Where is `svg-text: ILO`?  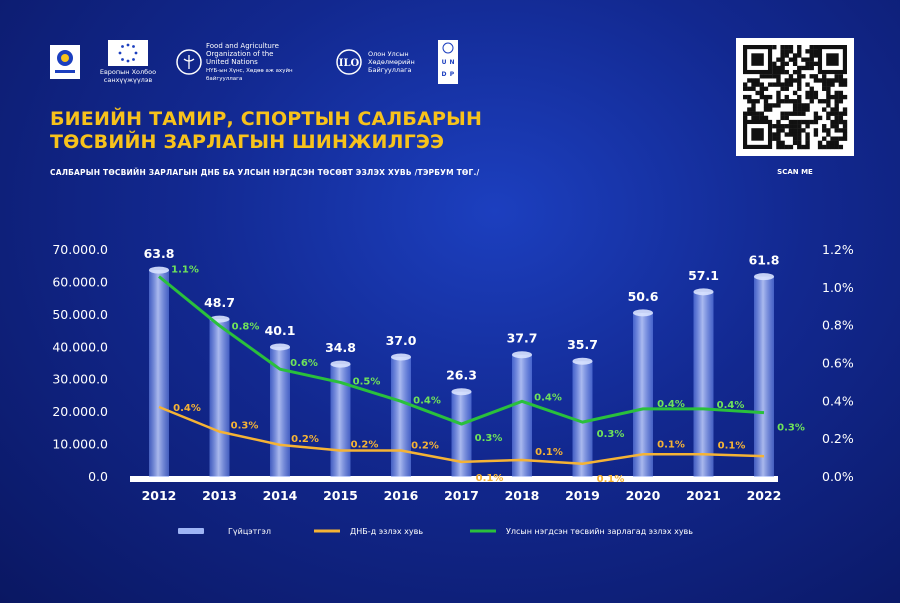
svg-text: ILO is located at coordinates (349, 63).